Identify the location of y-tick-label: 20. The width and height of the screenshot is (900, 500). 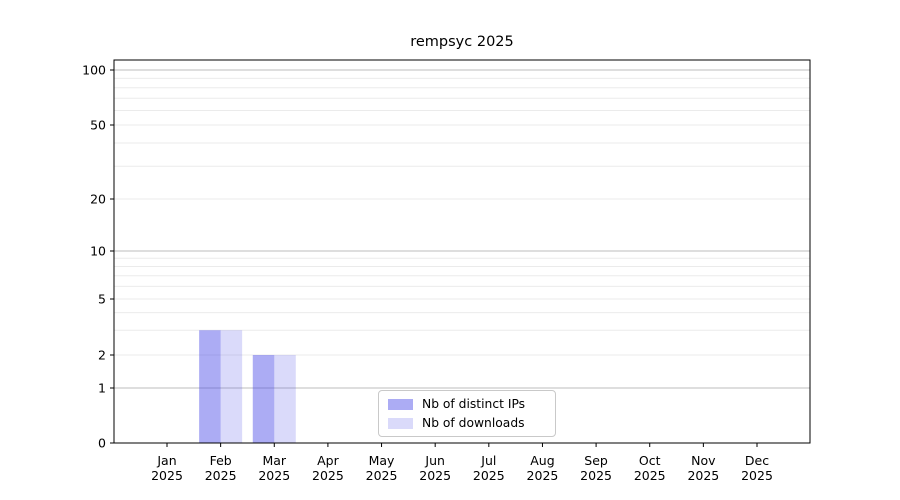
(98, 199).